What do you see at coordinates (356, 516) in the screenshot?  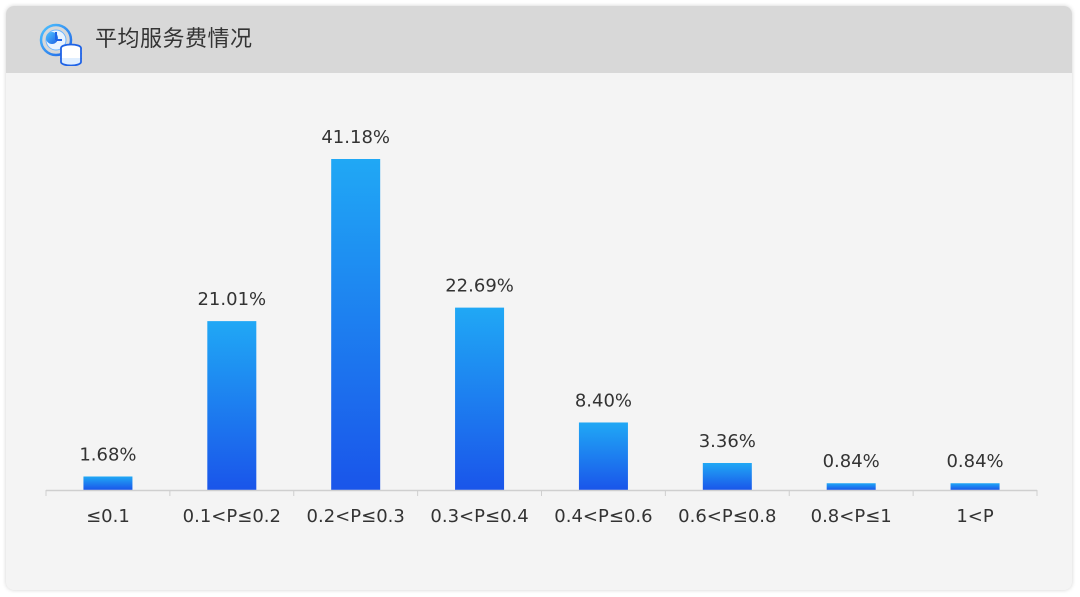 I see `x-tick-label: 0.2<P≤0.3` at bounding box center [356, 516].